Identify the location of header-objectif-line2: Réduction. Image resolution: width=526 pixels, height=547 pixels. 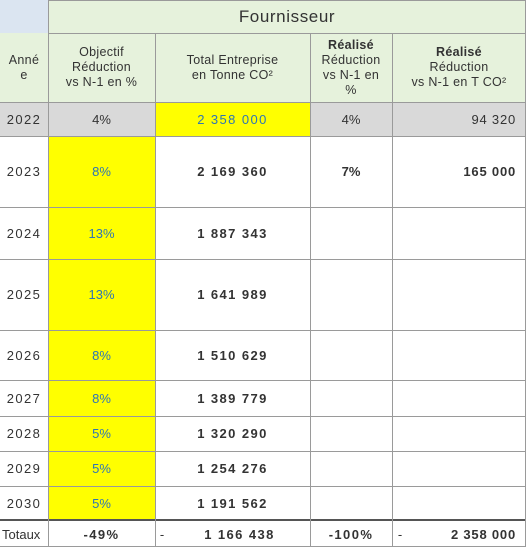
(101, 67).